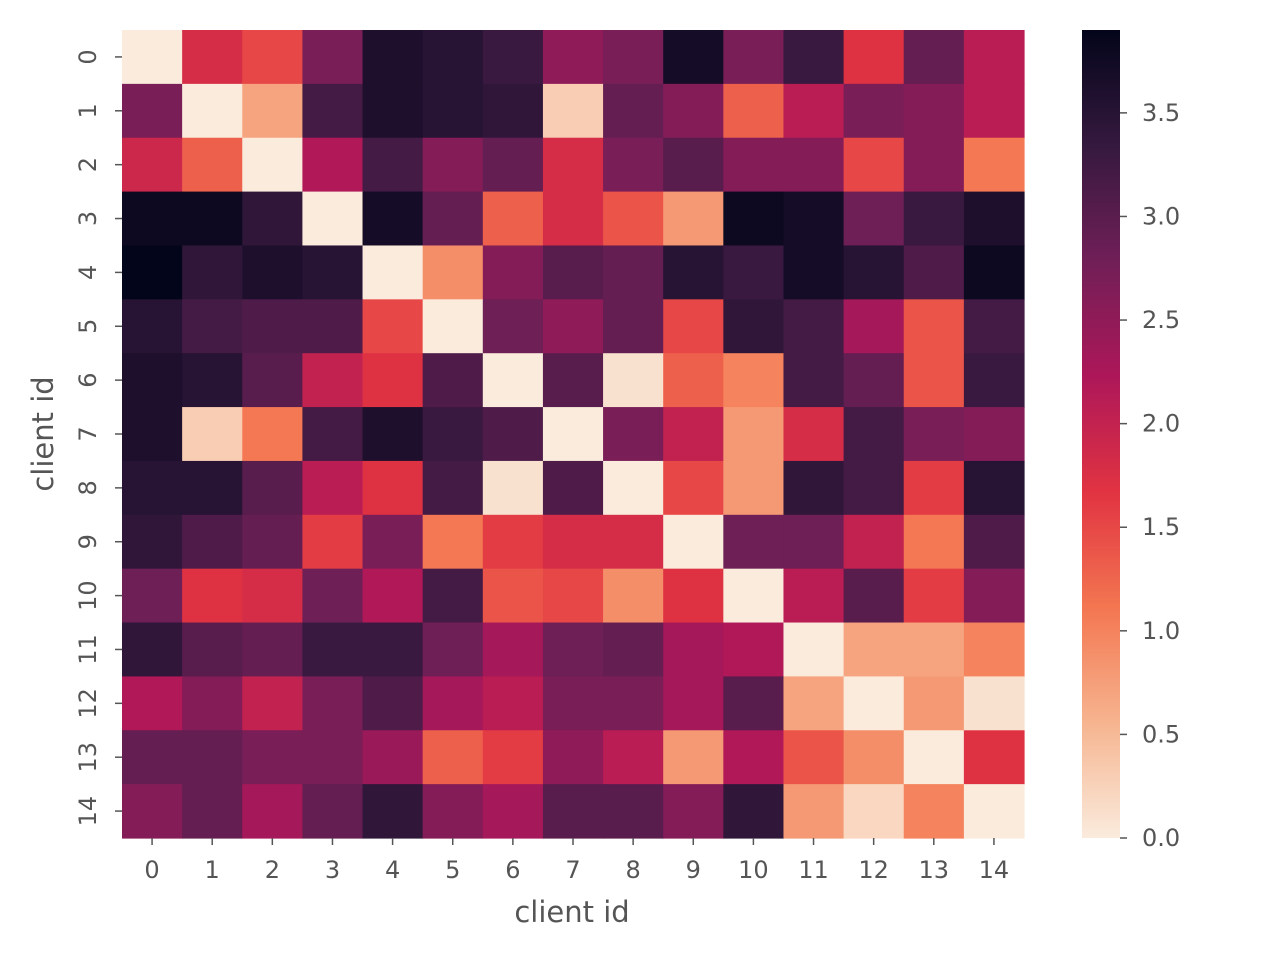 The width and height of the screenshot is (1280, 960). I want to click on x-tick-label: 8, so click(632, 870).